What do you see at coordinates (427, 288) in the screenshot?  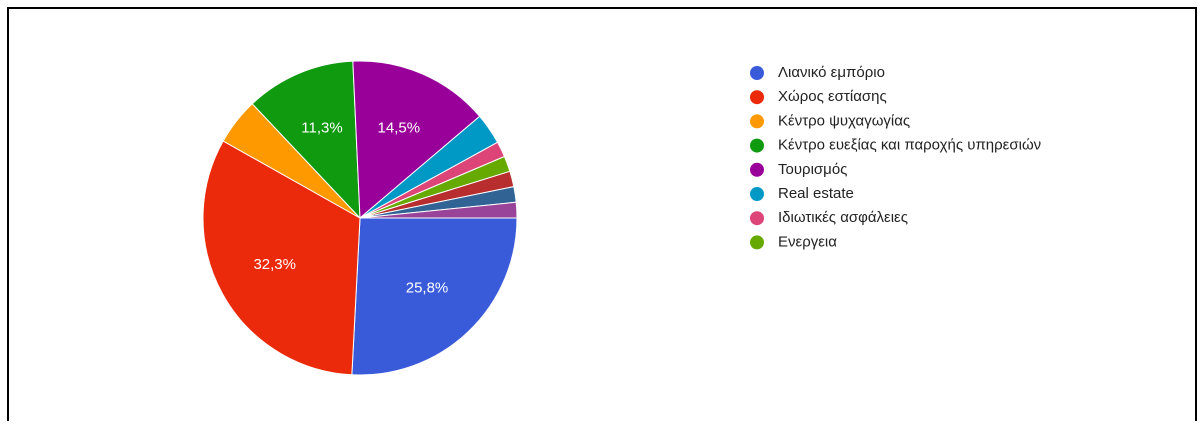 I see `slice-label: 25,8%` at bounding box center [427, 288].